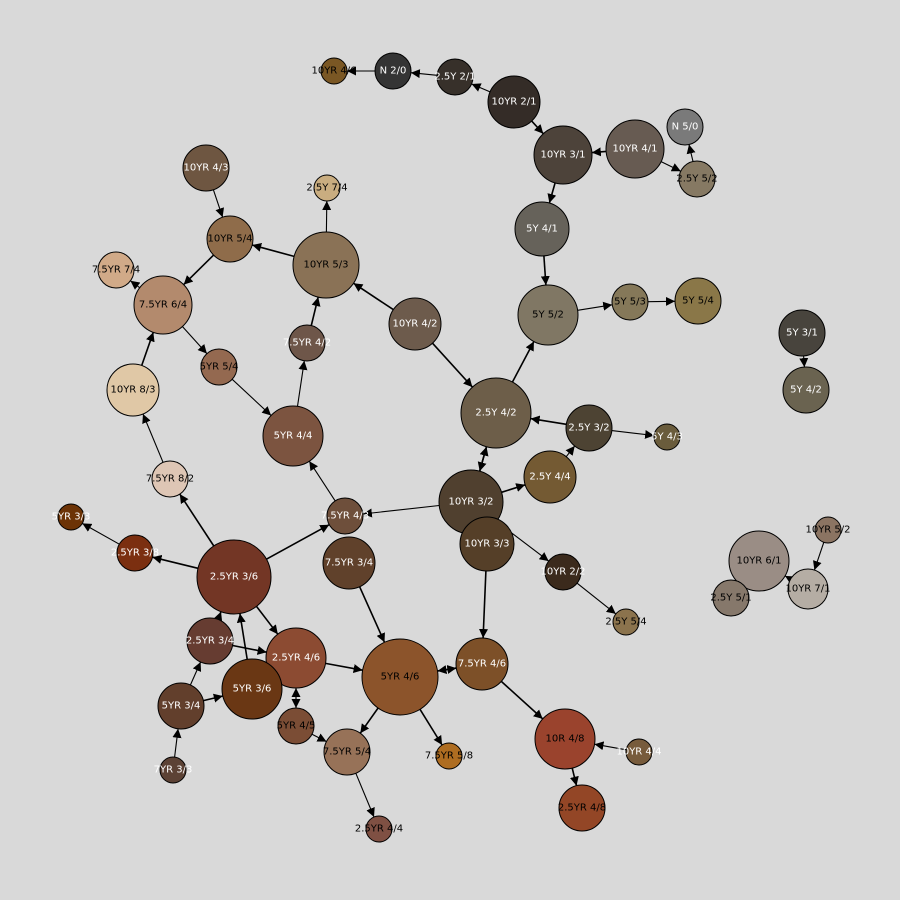 This screenshot has width=900, height=900. What do you see at coordinates (170, 479) in the screenshot?
I see `node-7-5yr-8-2: 7.5YR 8/2` at bounding box center [170, 479].